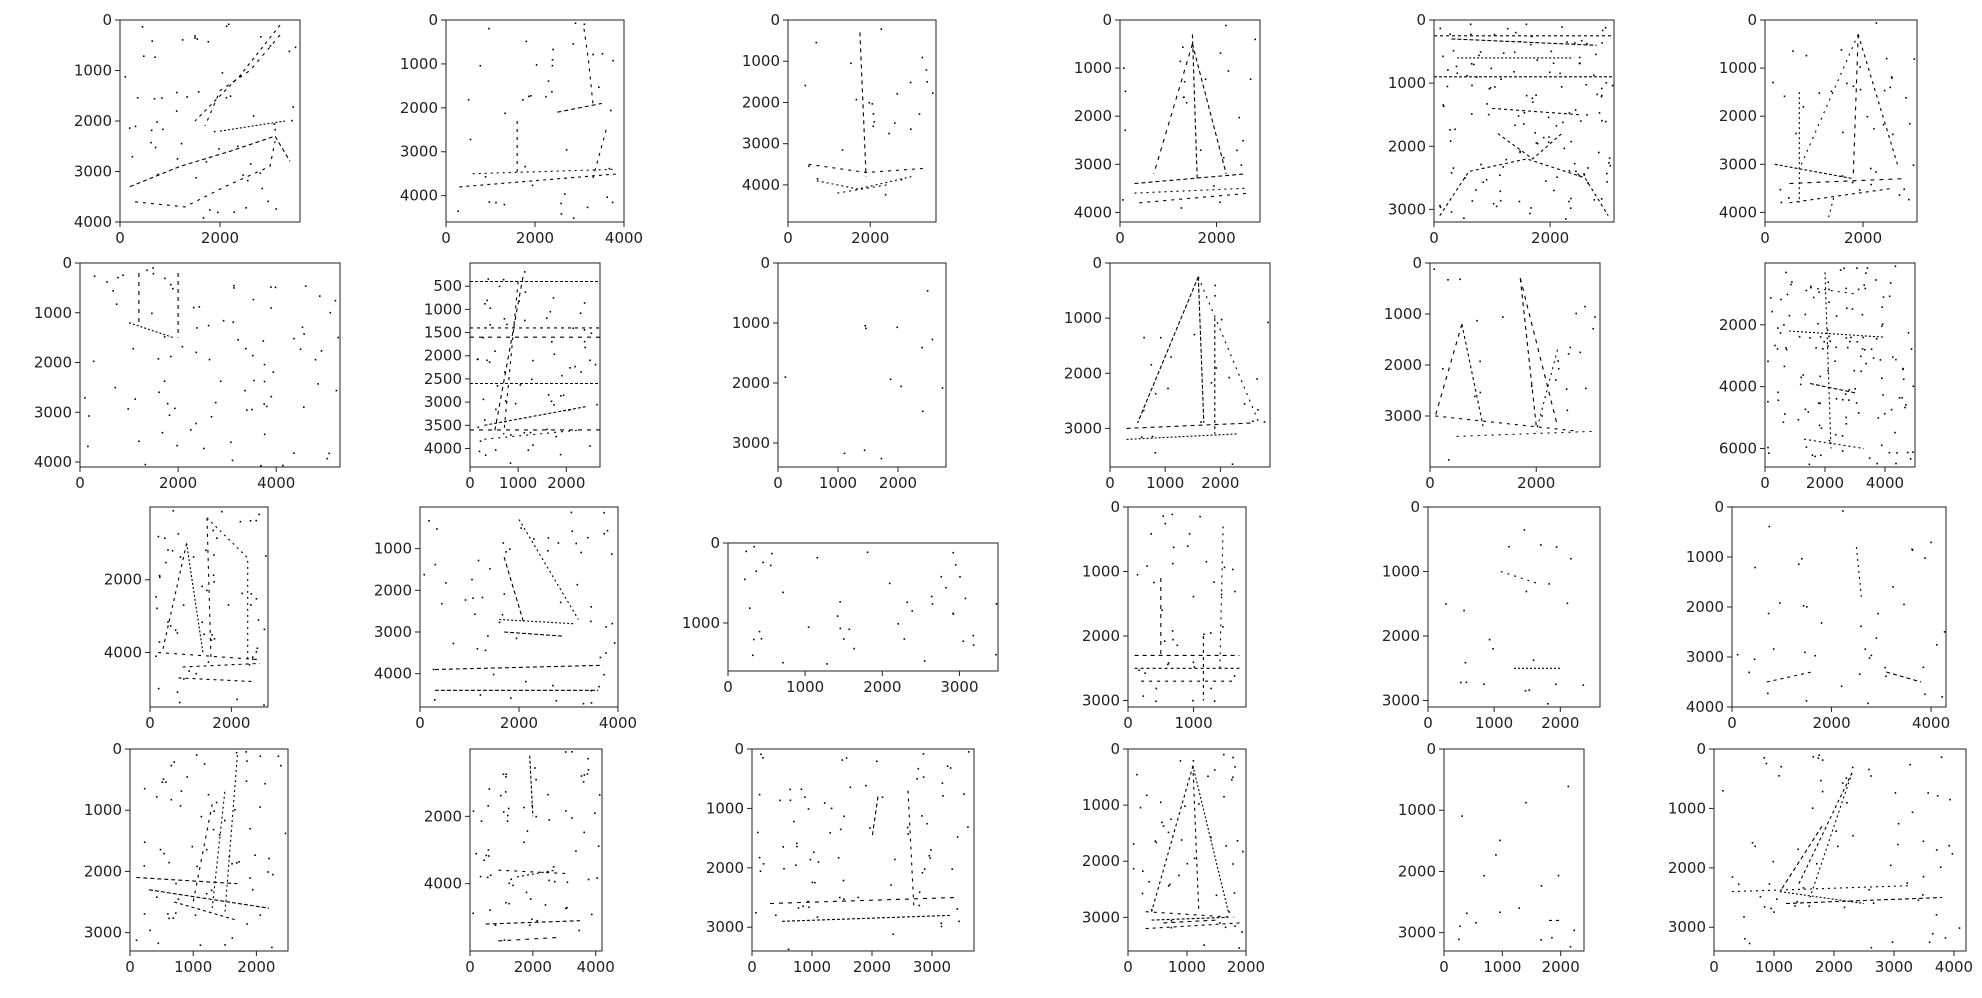  I want to click on y-tick-label: 3500, so click(443, 425).